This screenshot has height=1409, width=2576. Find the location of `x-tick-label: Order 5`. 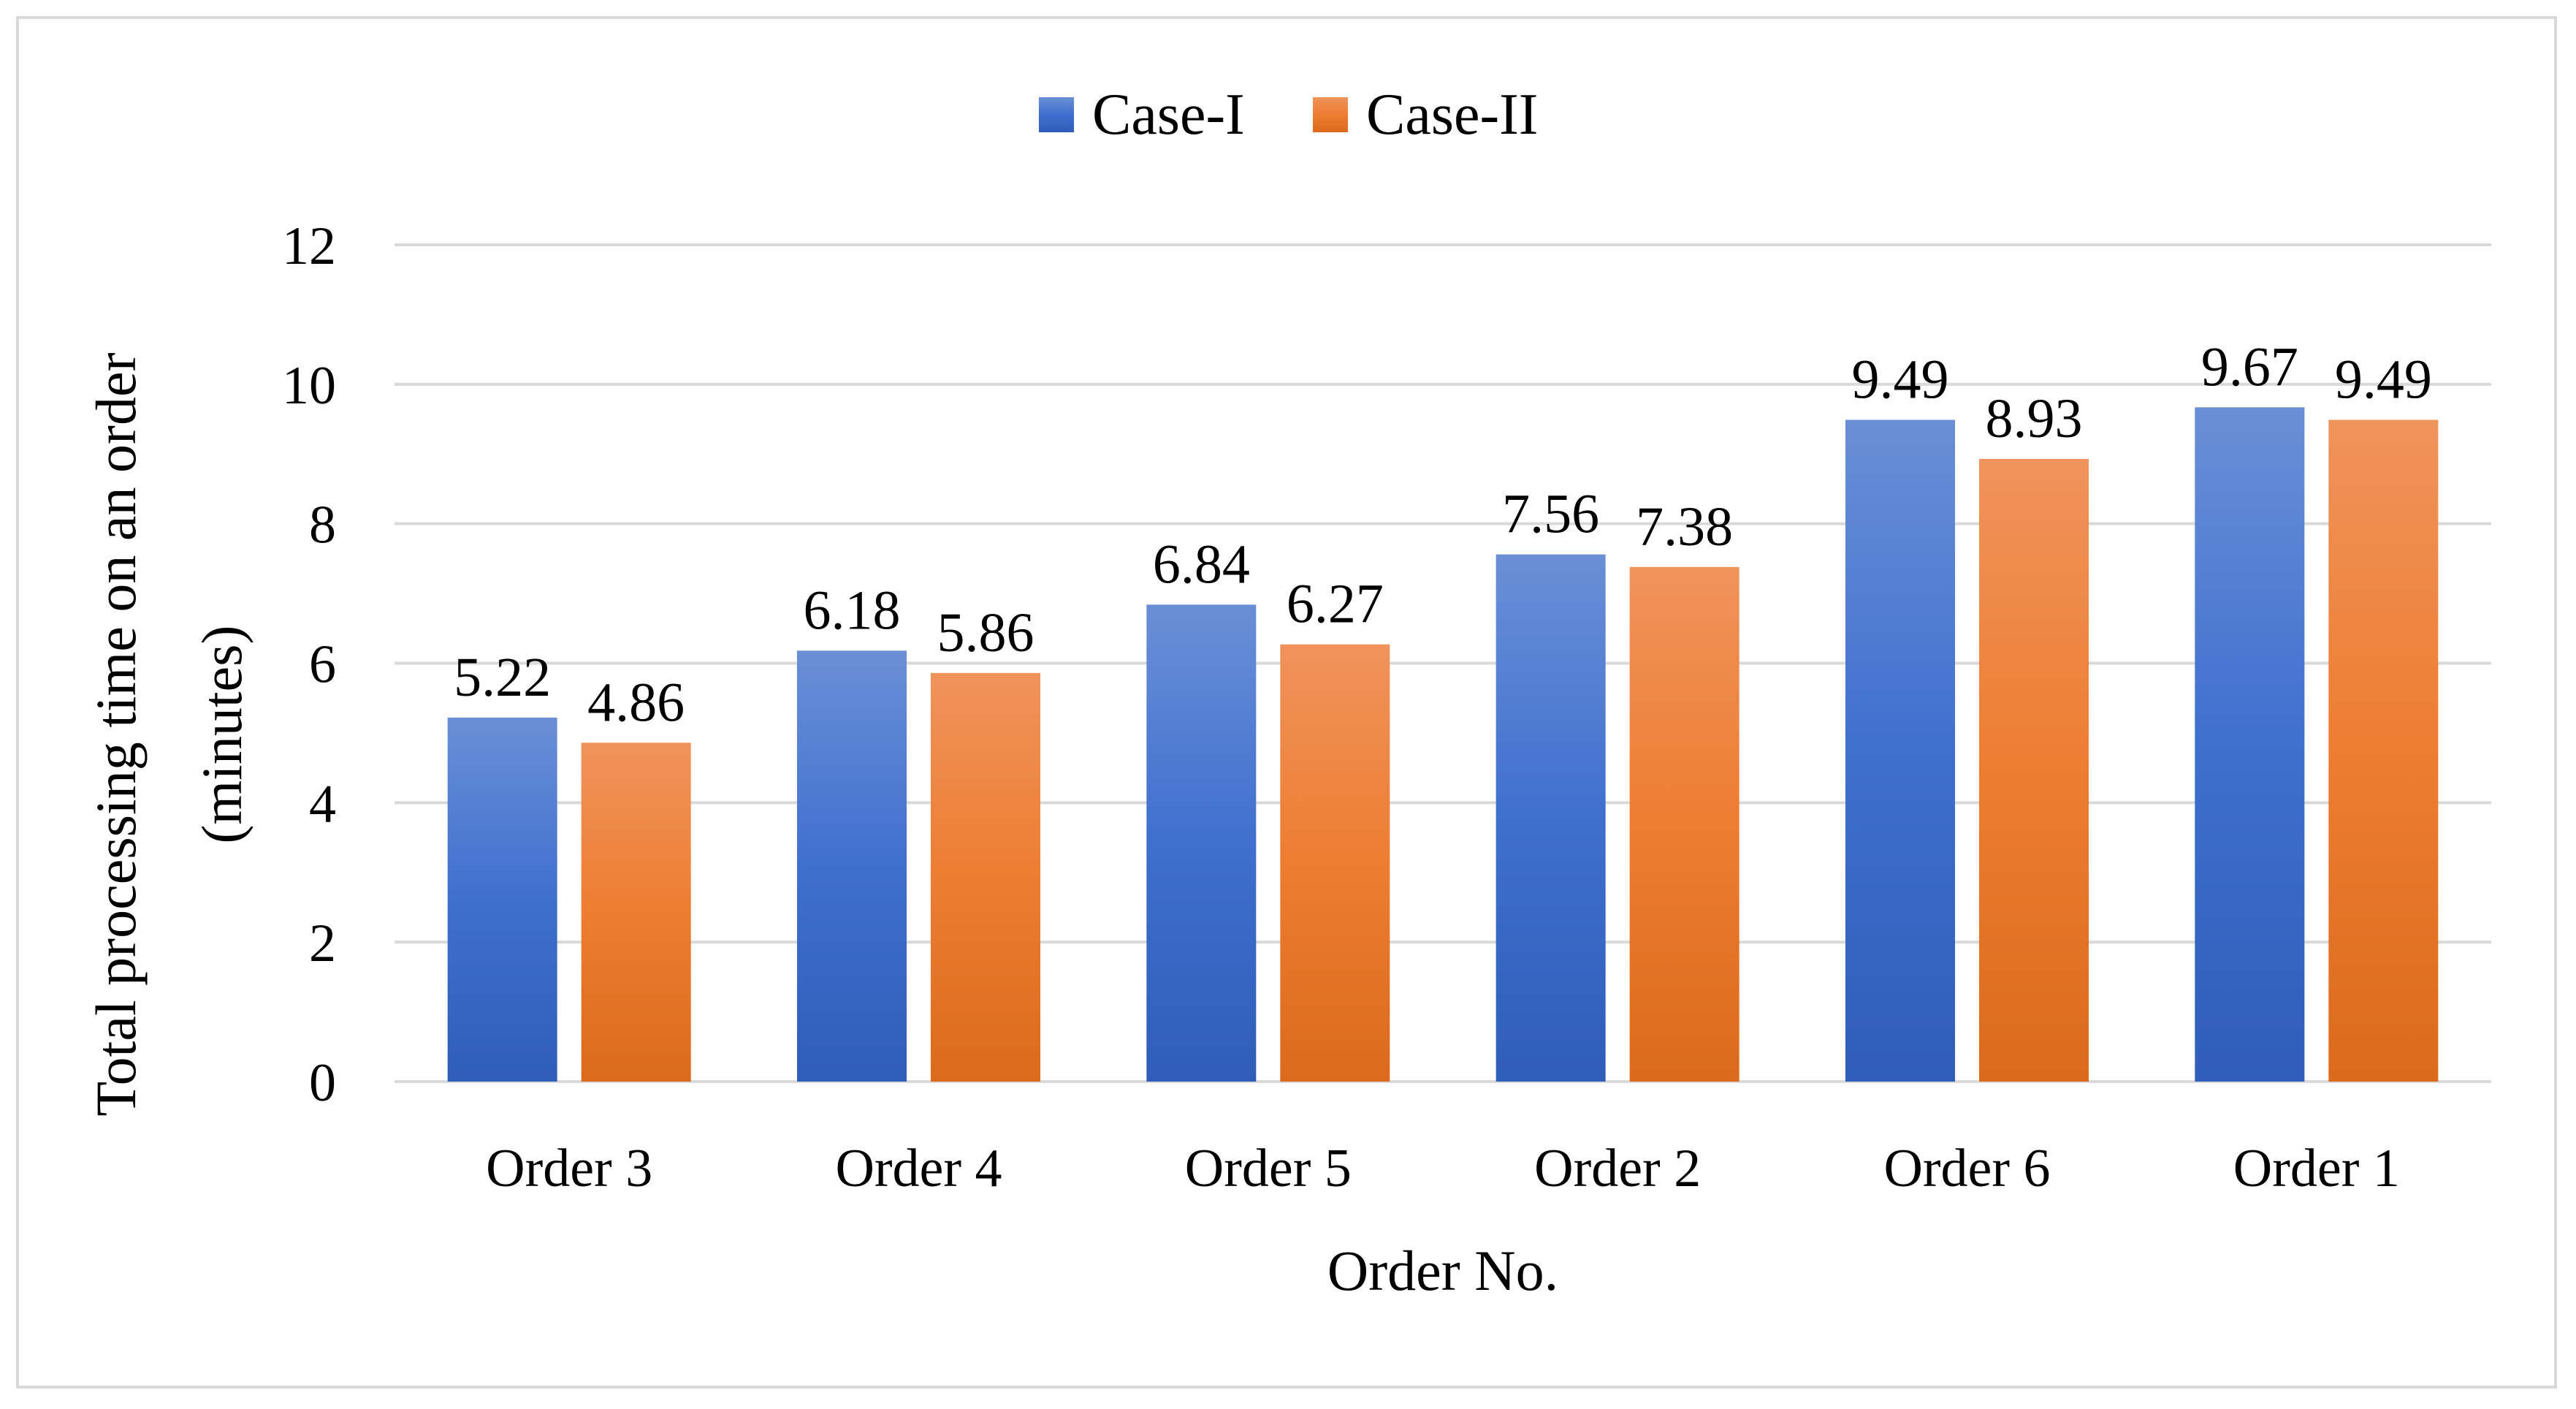

x-tick-label: Order 5 is located at coordinates (1269, 1169).